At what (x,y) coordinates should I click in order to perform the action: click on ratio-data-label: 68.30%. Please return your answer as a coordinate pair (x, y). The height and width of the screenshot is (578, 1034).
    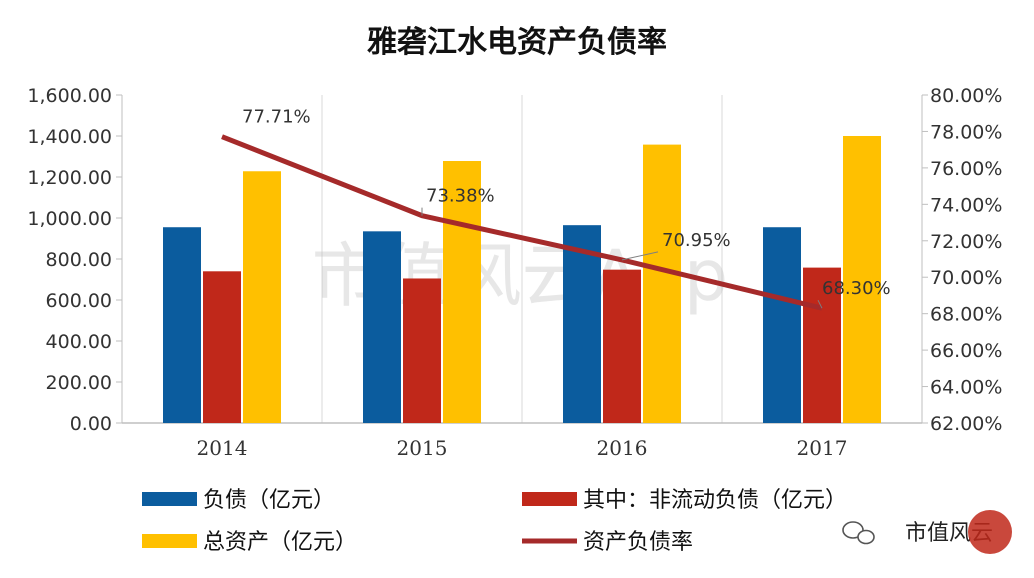
    Looking at the image, I should click on (856, 288).